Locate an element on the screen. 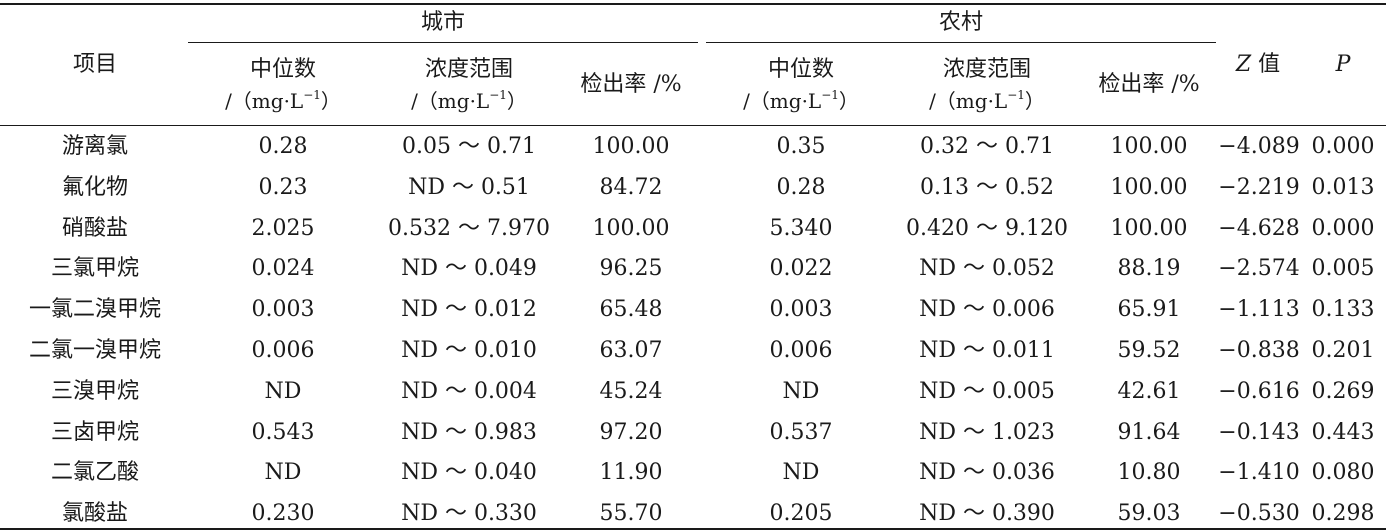  header-city-rate: 检出率 /% is located at coordinates (631, 84).